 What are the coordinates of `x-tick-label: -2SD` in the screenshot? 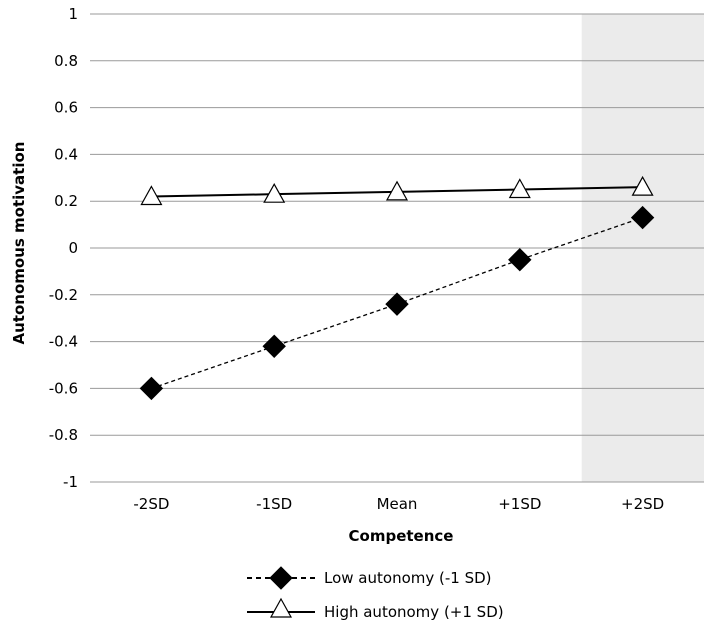 It's located at (151, 504).